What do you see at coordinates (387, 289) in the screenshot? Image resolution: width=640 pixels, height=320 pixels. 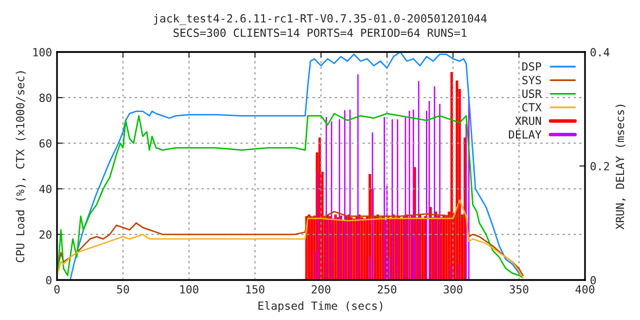 I see `x-tick-label: 250` at bounding box center [387, 289].